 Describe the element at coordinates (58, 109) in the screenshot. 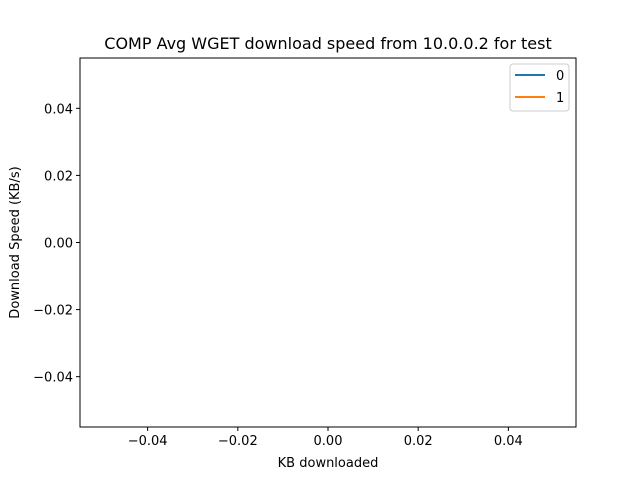

I see `y-tick-label: 0.04` at that location.